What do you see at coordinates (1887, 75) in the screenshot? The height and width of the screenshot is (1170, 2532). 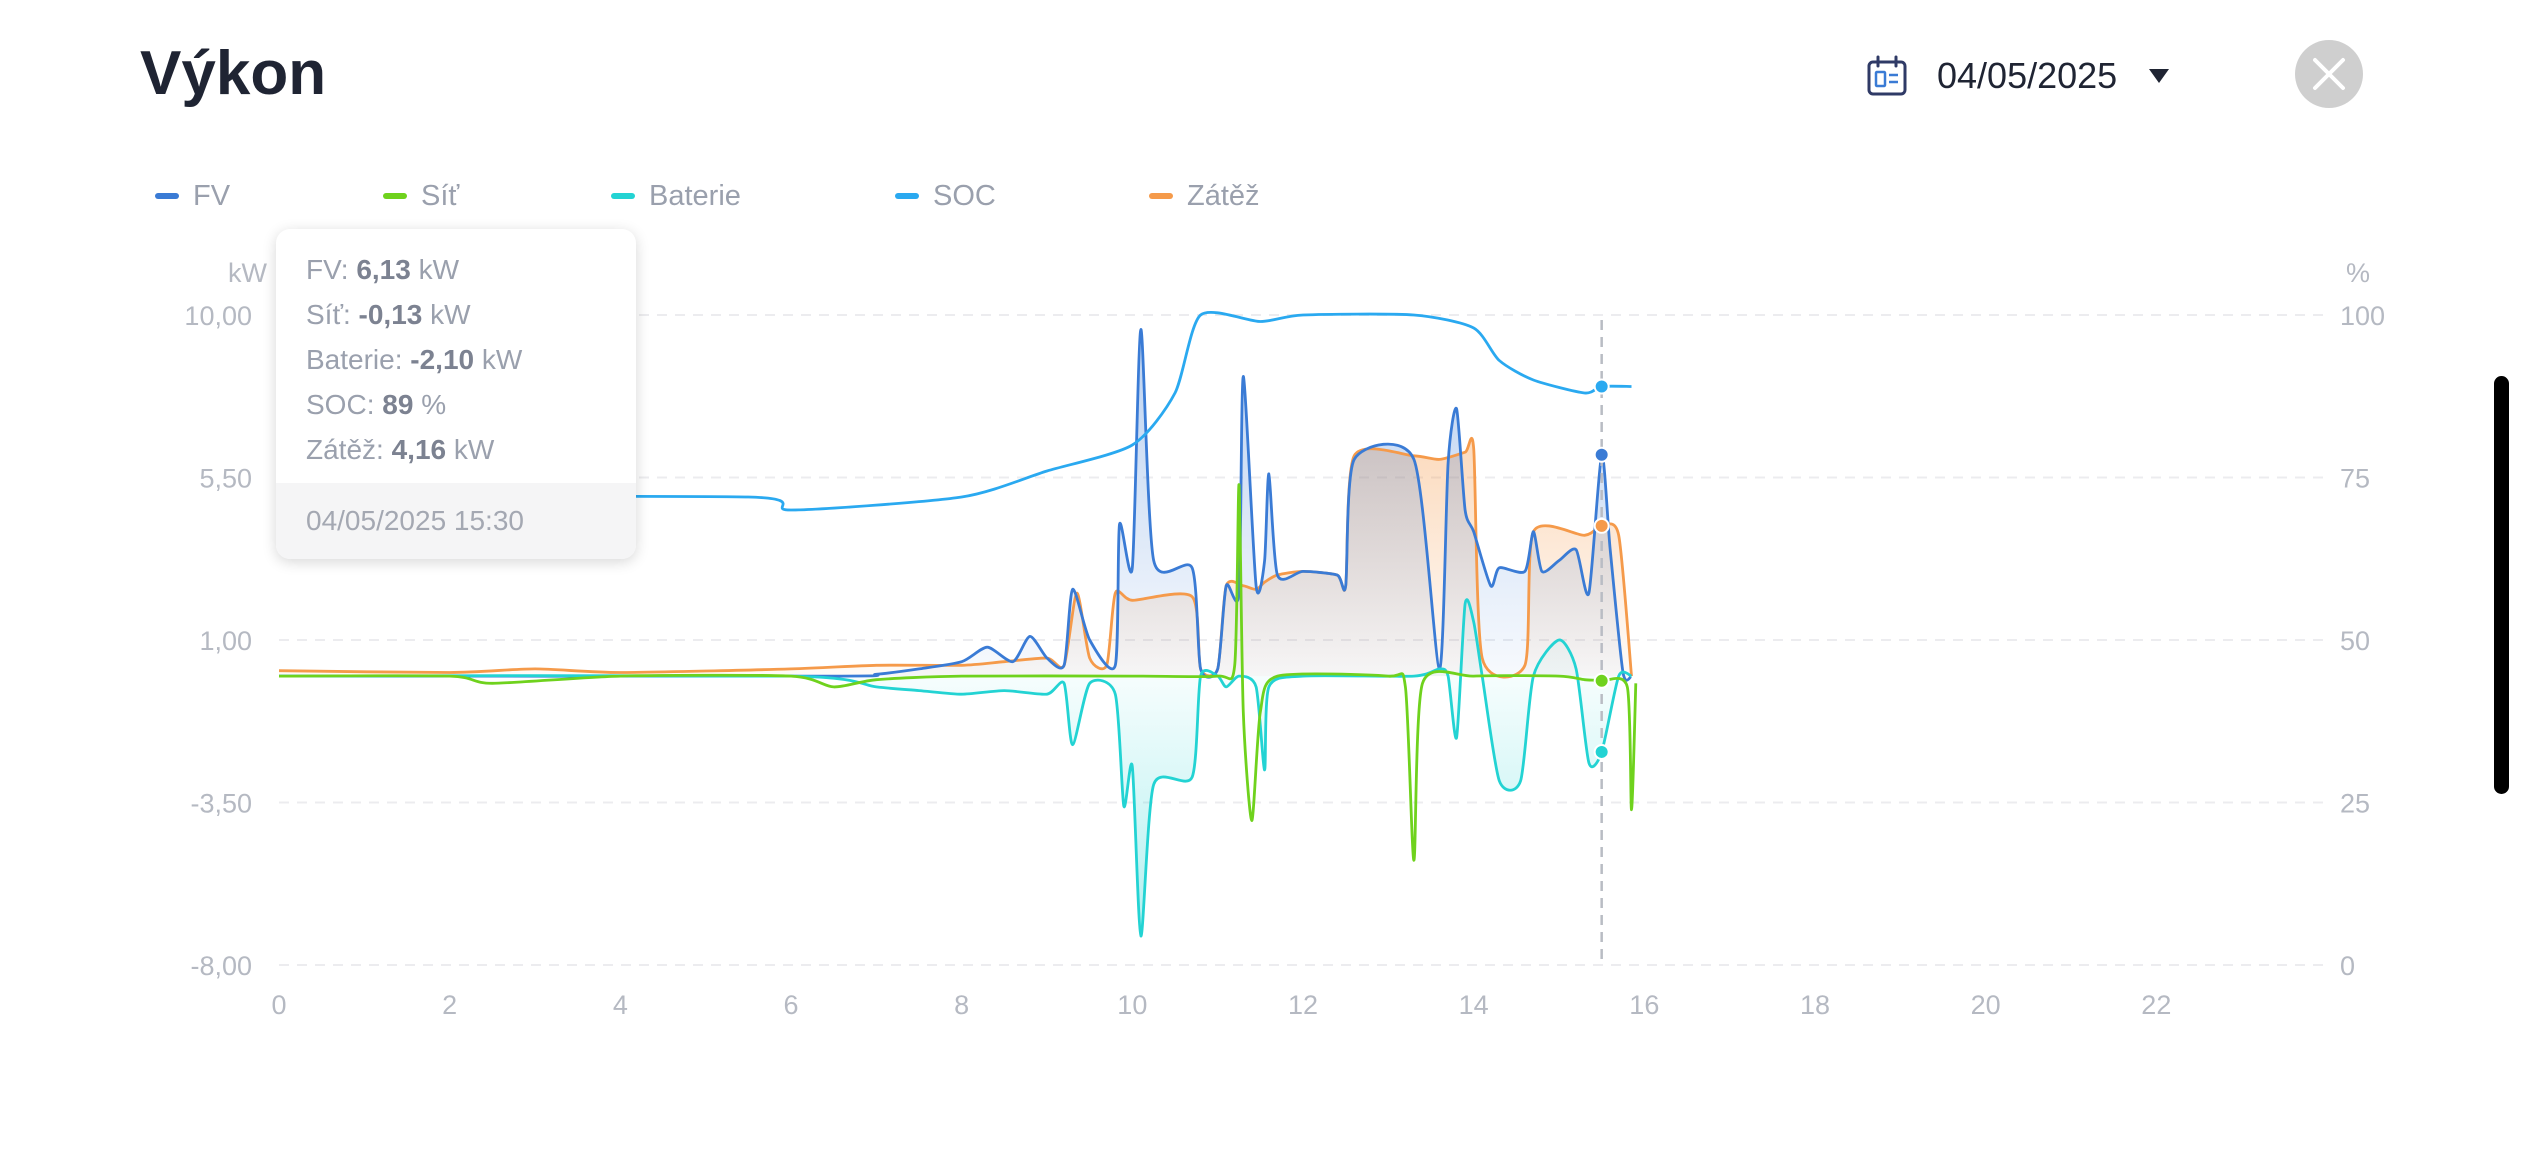 I see `calendar-icon` at bounding box center [1887, 75].